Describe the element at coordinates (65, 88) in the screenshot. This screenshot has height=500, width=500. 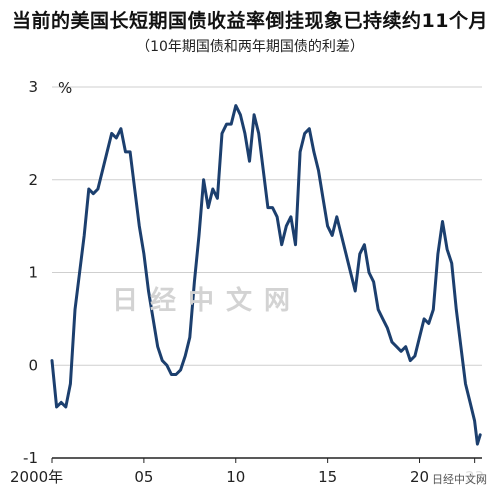
I see `y-axis-unit: %` at that location.